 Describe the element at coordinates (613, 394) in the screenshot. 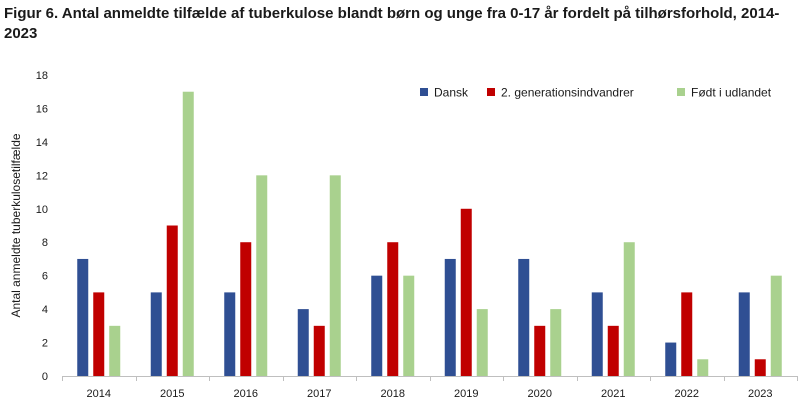

I see `x-tick-label: 2021` at that location.